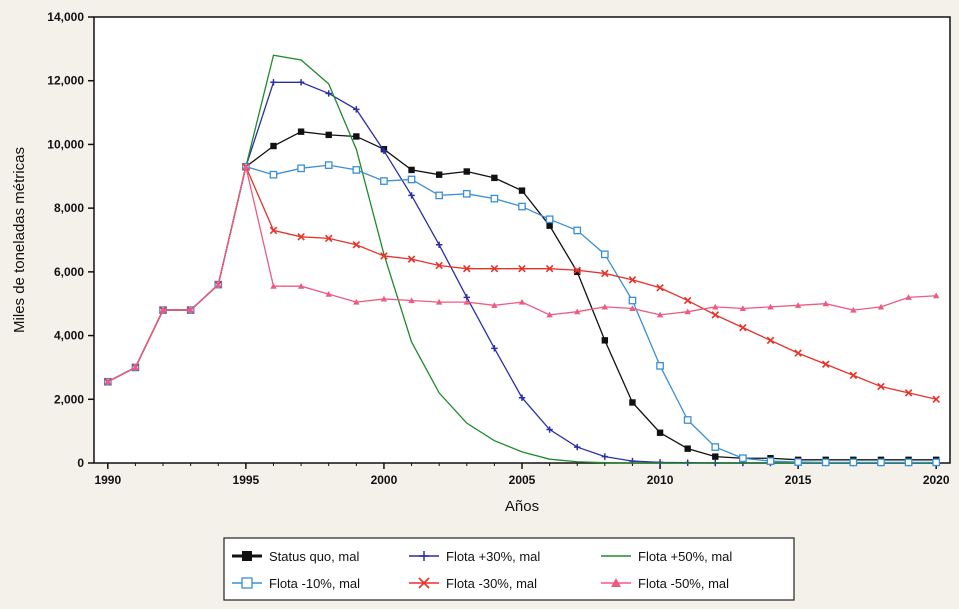 This screenshot has width=959, height=609. I want to click on y-axis: 0 2,000 4,000 6,000 8,000 10,000 12,000 14,000, so click(70, 240).